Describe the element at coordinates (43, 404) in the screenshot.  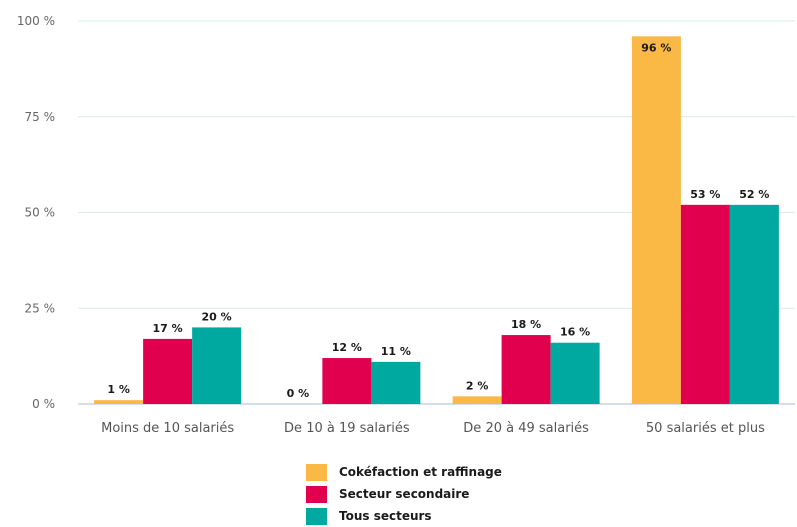
I see `y-tick-label: 0 %` at that location.